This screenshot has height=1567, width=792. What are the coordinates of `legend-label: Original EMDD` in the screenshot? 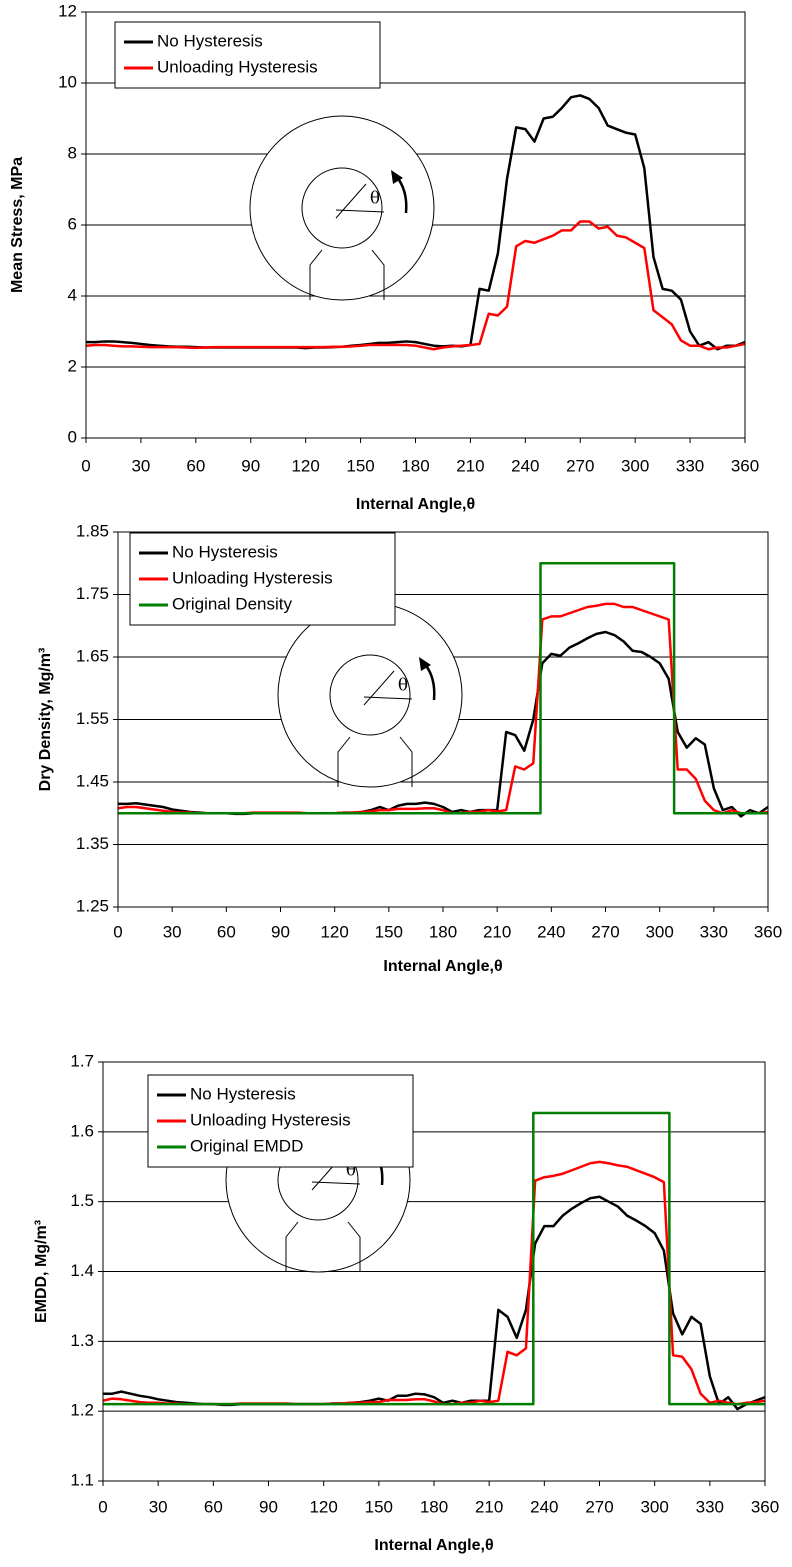 It's located at (246, 1145).